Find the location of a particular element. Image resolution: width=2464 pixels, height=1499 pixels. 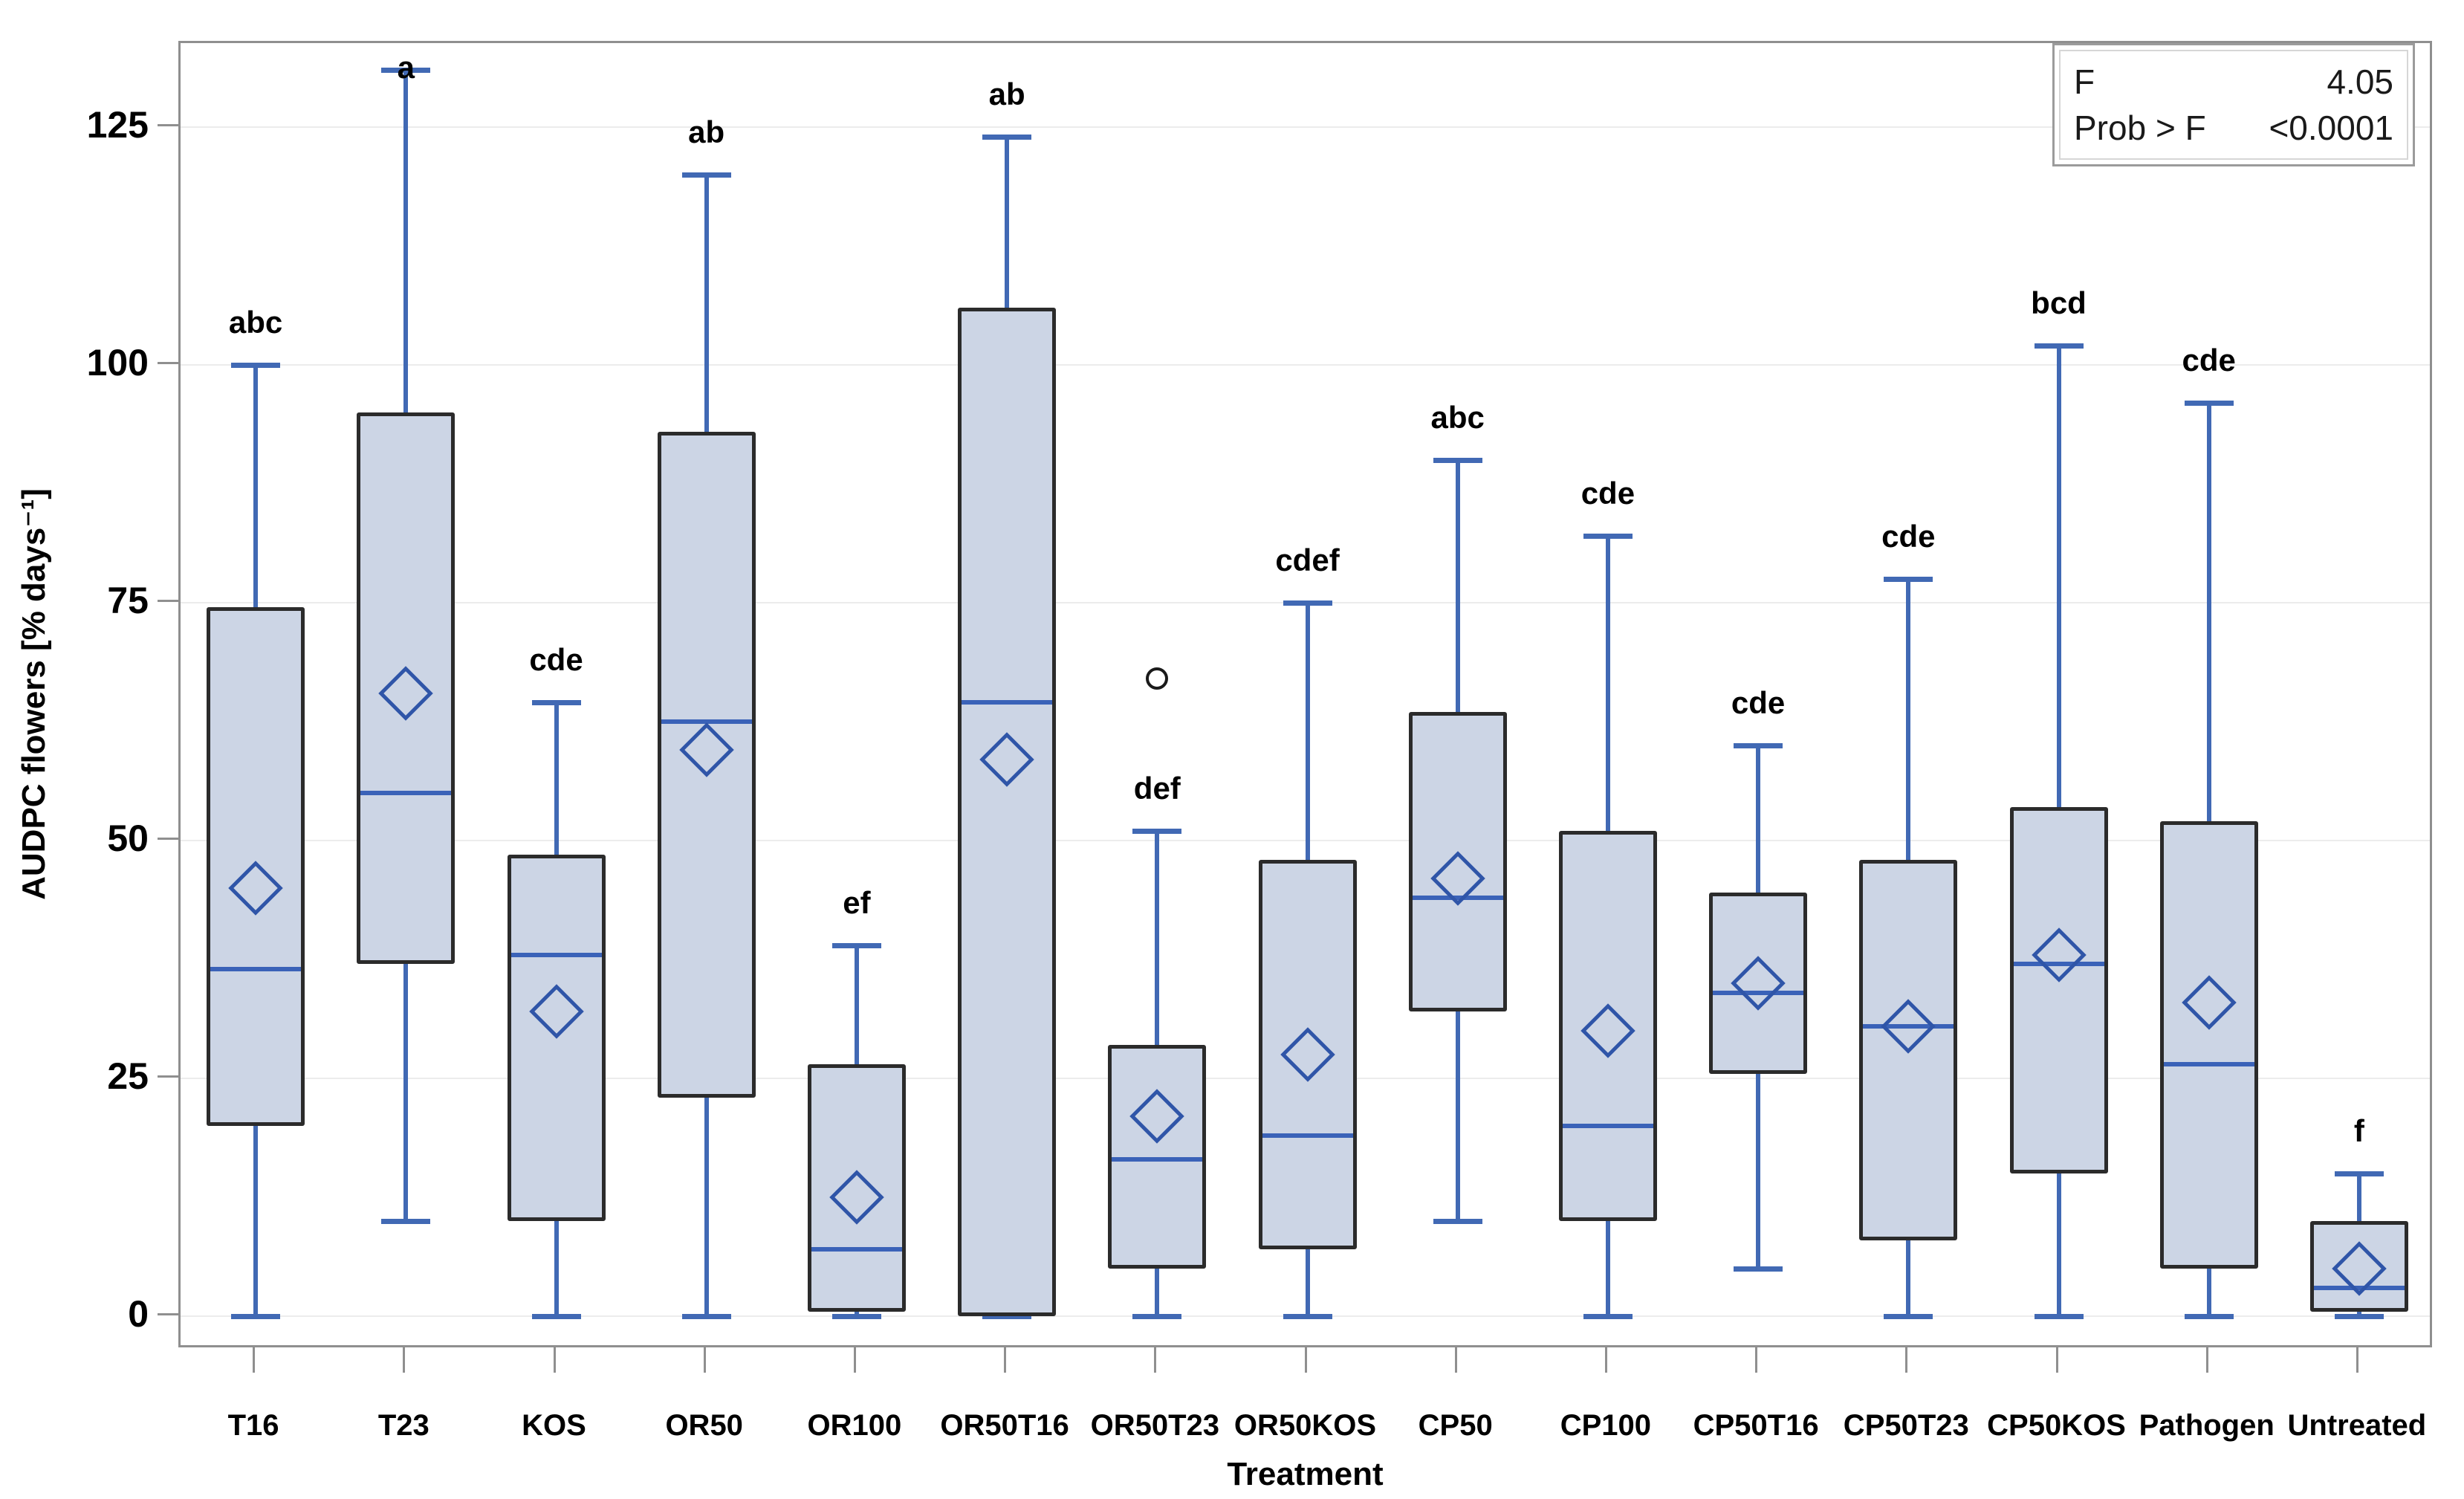

anova-stats-inner: F 4.05 Prob > F <0.0001 is located at coordinates (2233, 105).